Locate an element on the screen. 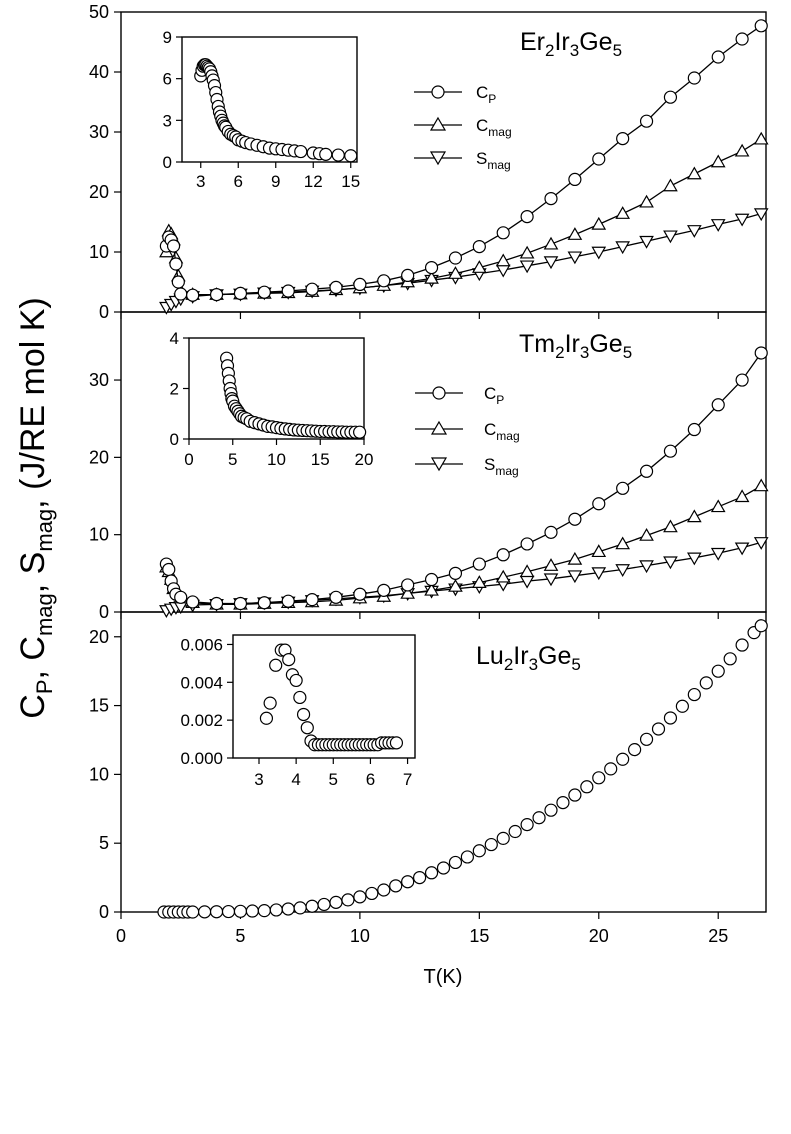 This screenshot has height=1134, width=791. inset-y-tick-label-tm: 0 is located at coordinates (174, 439).